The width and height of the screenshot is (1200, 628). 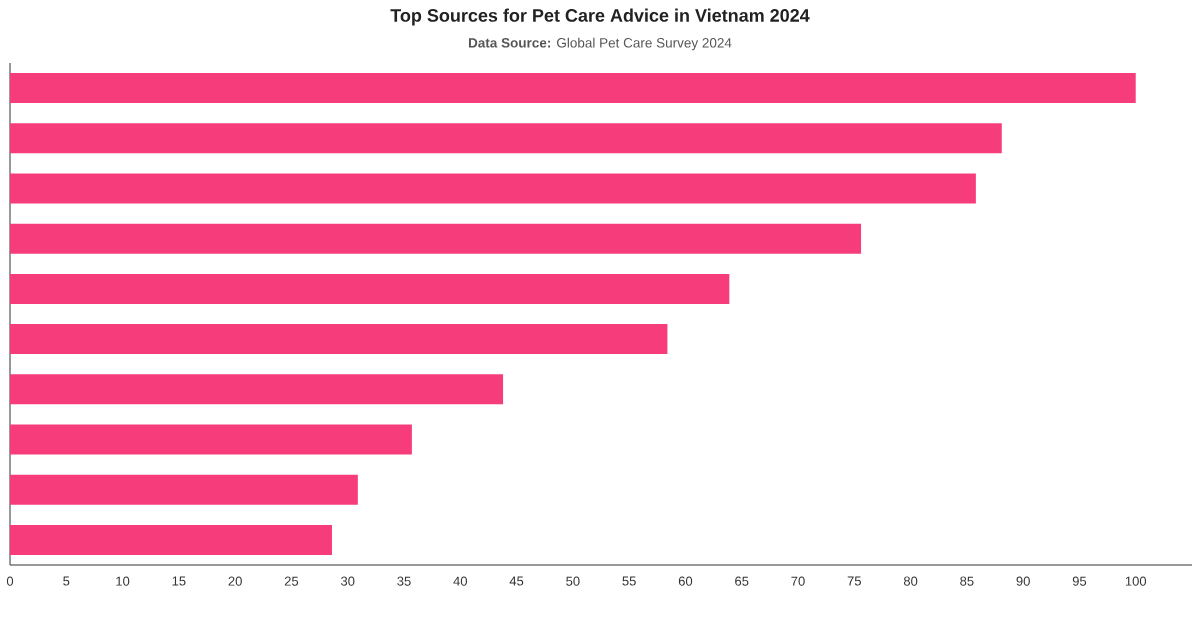 What do you see at coordinates (573, 581) in the screenshot?
I see `x-tick-label: 50` at bounding box center [573, 581].